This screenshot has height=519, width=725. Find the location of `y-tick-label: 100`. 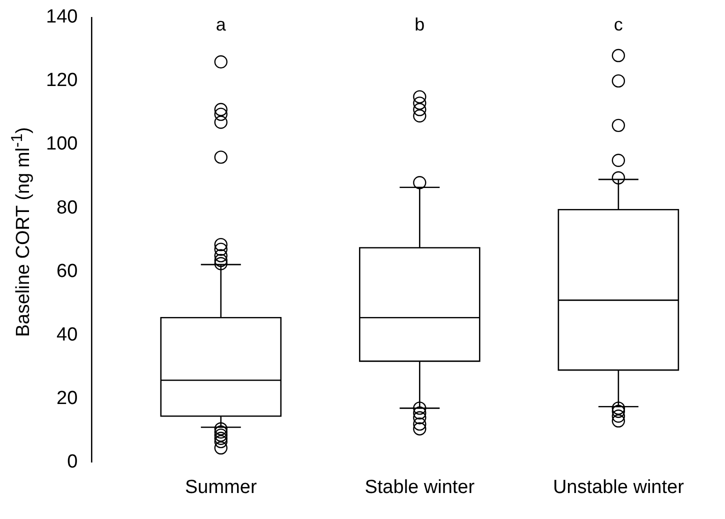

y-tick-label: 100 is located at coordinates (62, 144).